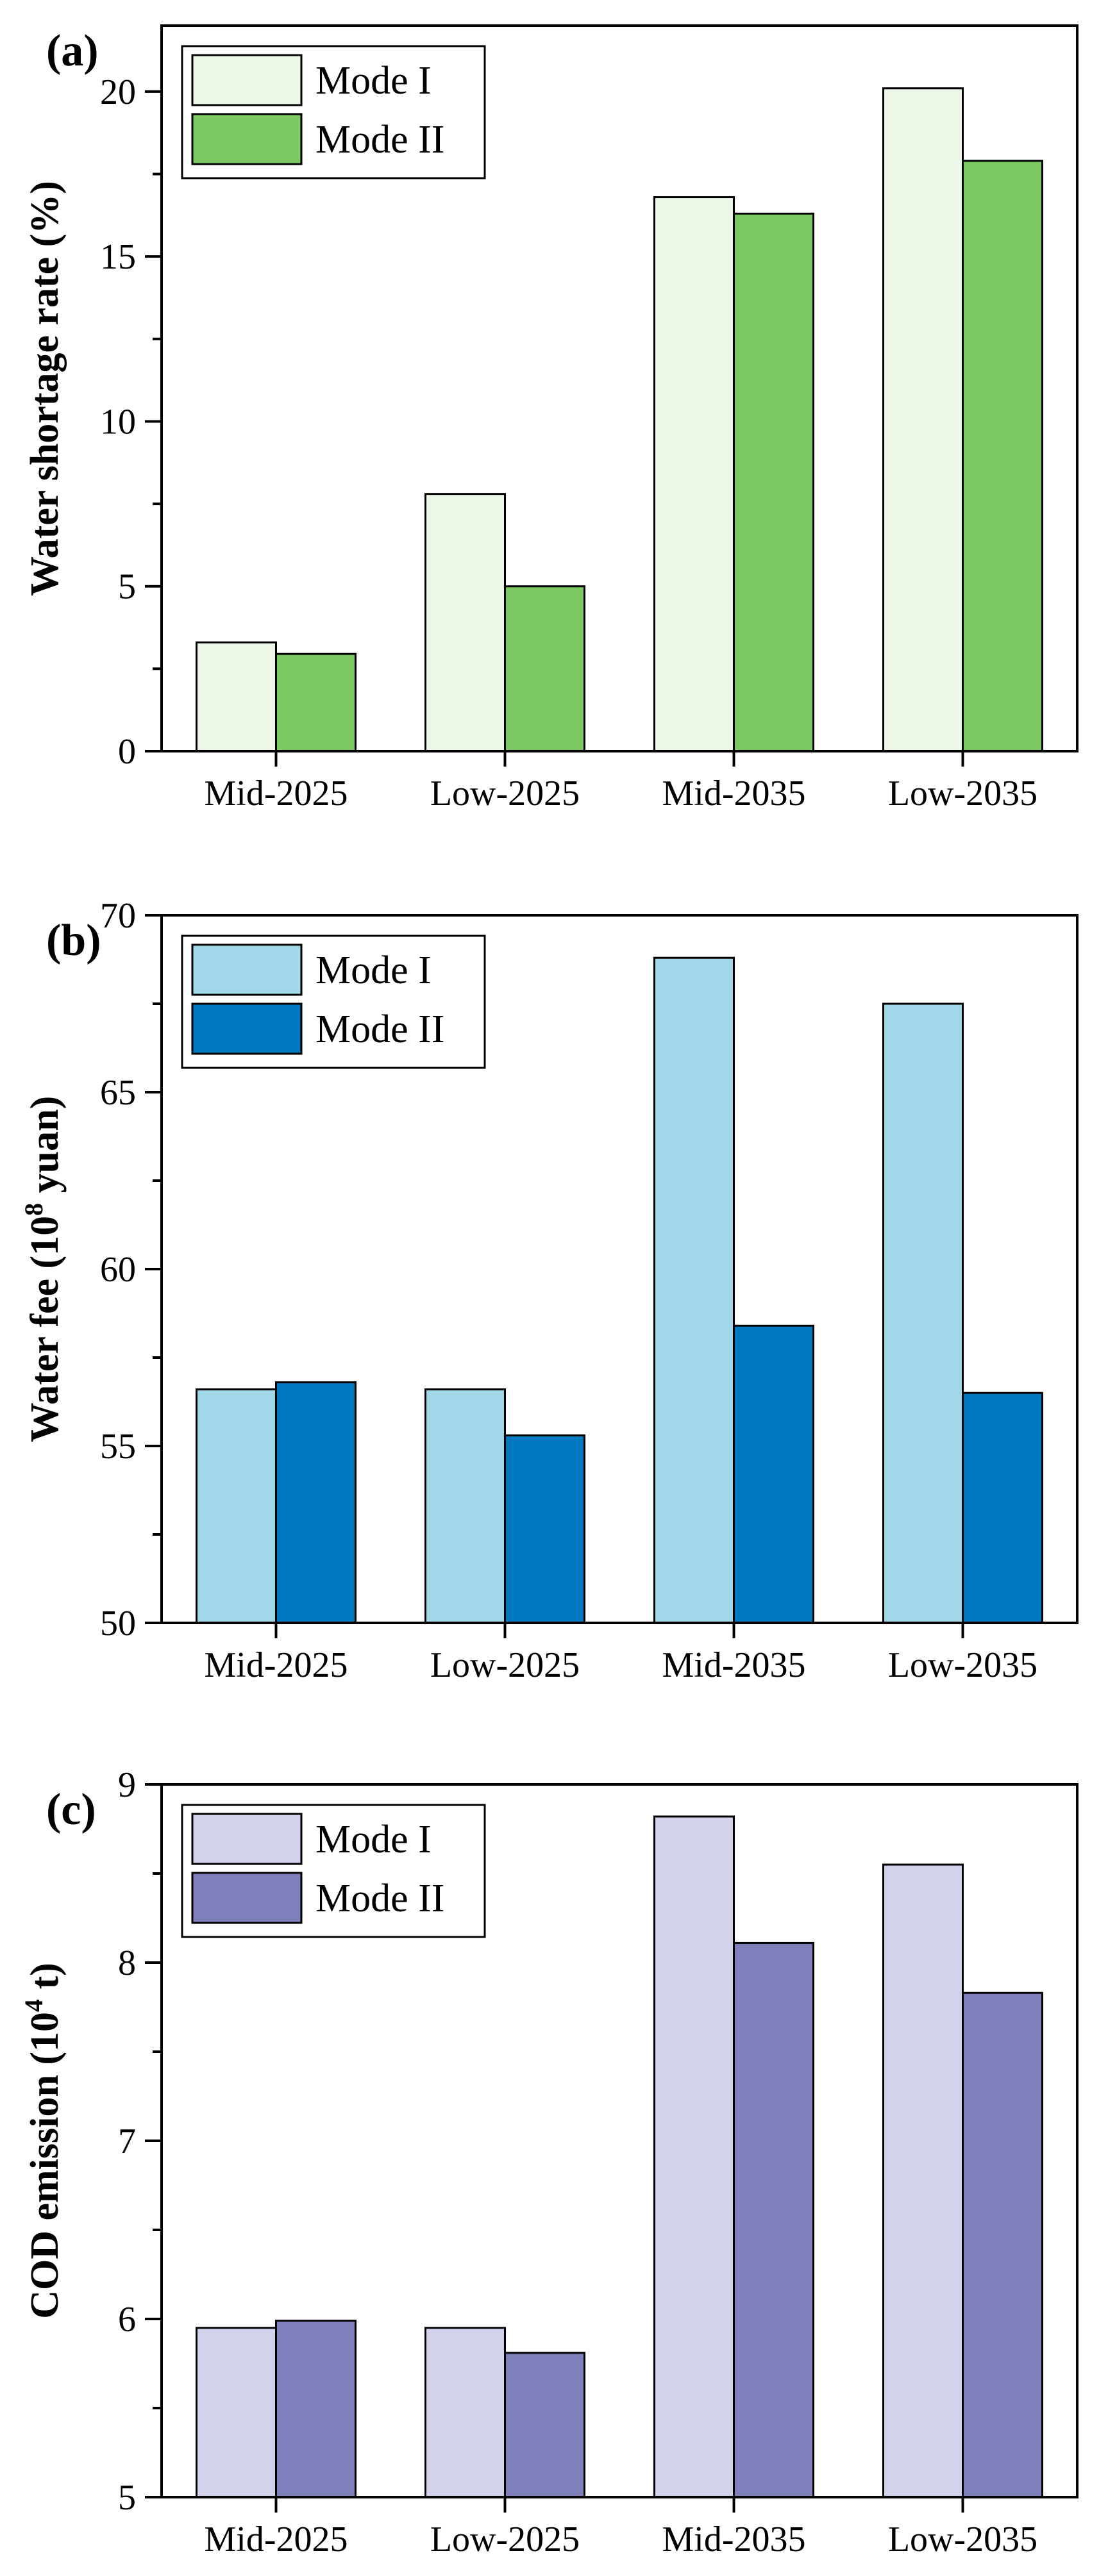 The width and height of the screenshot is (1108, 2576). What do you see at coordinates (127, 1785) in the screenshot?
I see `y-tick-label: 9` at bounding box center [127, 1785].